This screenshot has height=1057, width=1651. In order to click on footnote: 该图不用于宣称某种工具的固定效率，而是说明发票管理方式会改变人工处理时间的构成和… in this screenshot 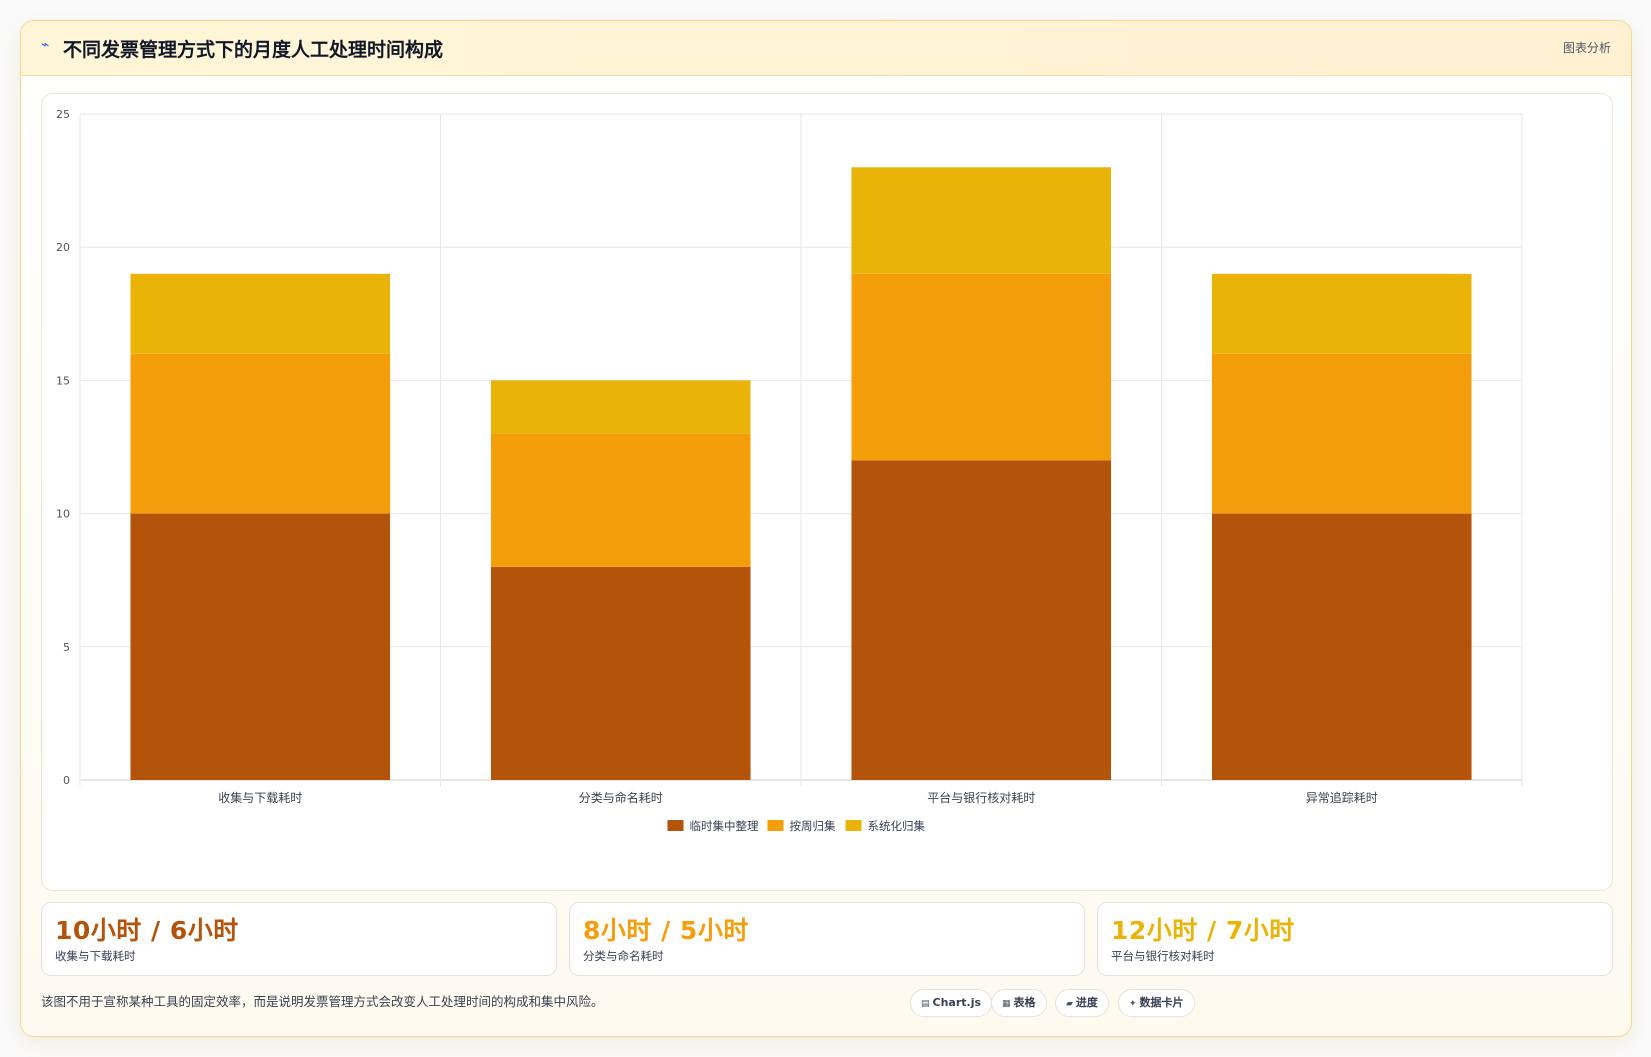, I will do `click(322, 1001)`.